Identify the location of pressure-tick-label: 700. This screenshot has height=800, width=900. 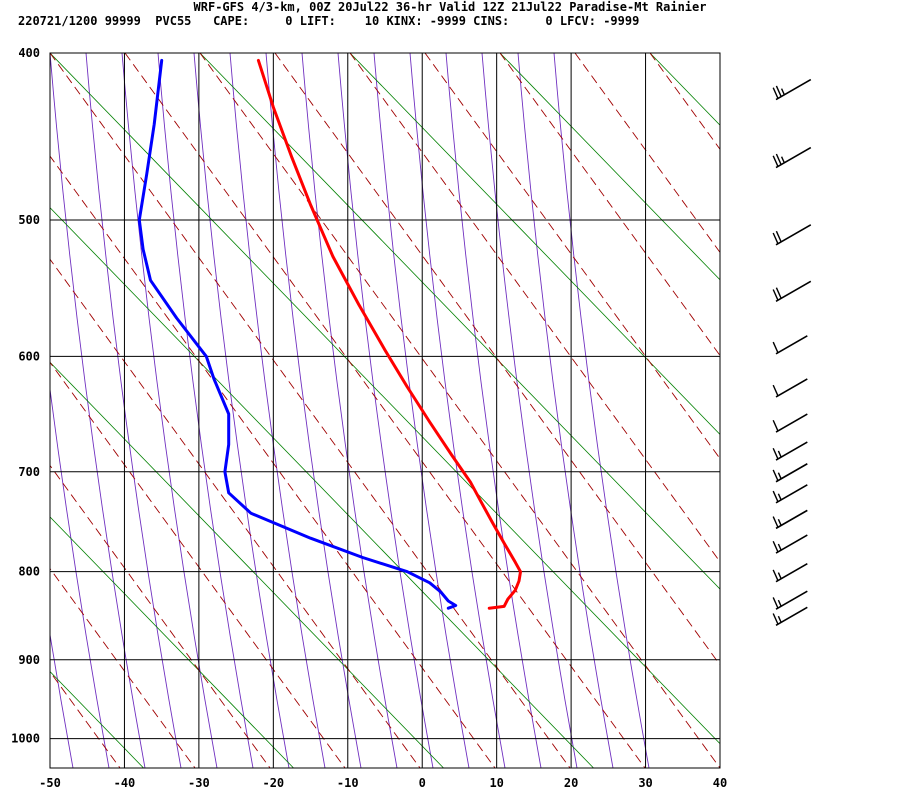
(29, 472).